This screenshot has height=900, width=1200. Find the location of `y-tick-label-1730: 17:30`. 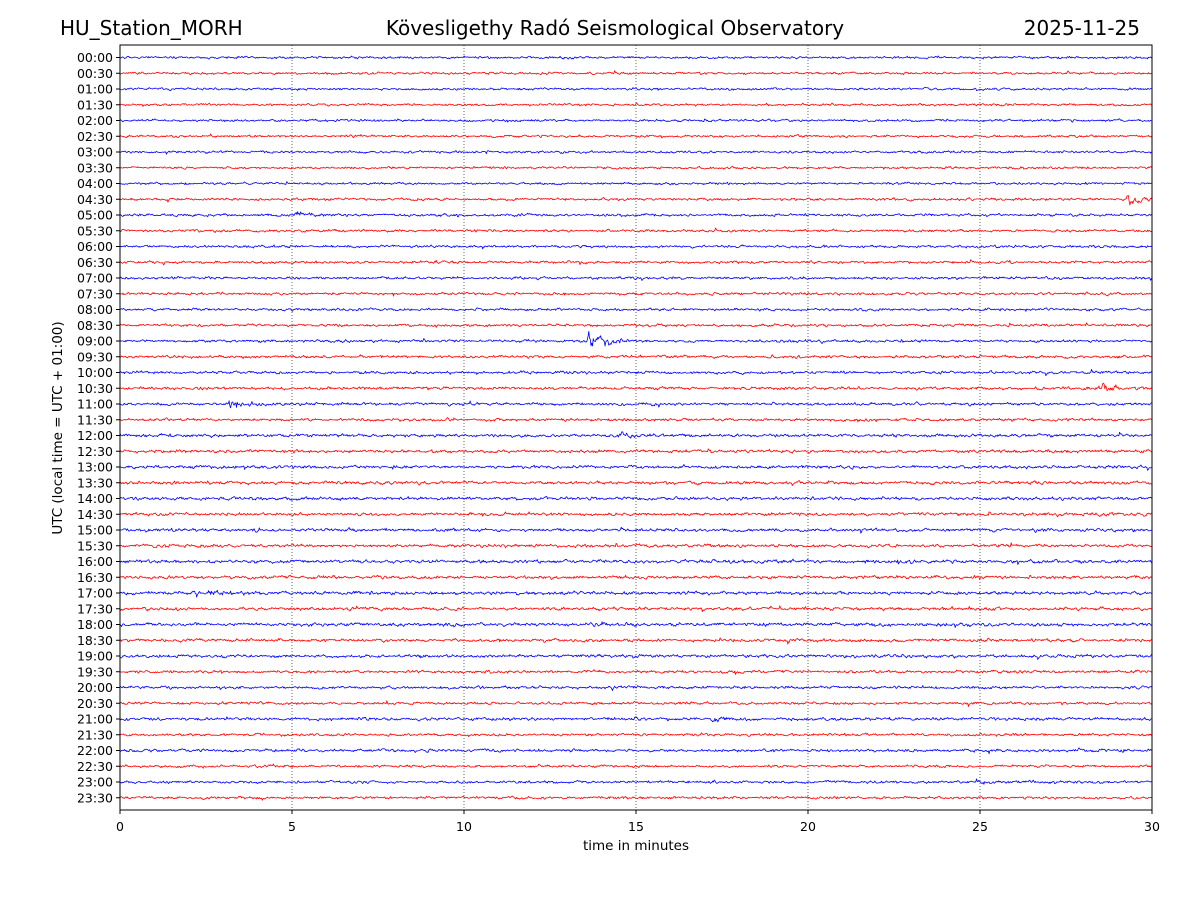

y-tick-label-1730: 17:30 is located at coordinates (95, 608).